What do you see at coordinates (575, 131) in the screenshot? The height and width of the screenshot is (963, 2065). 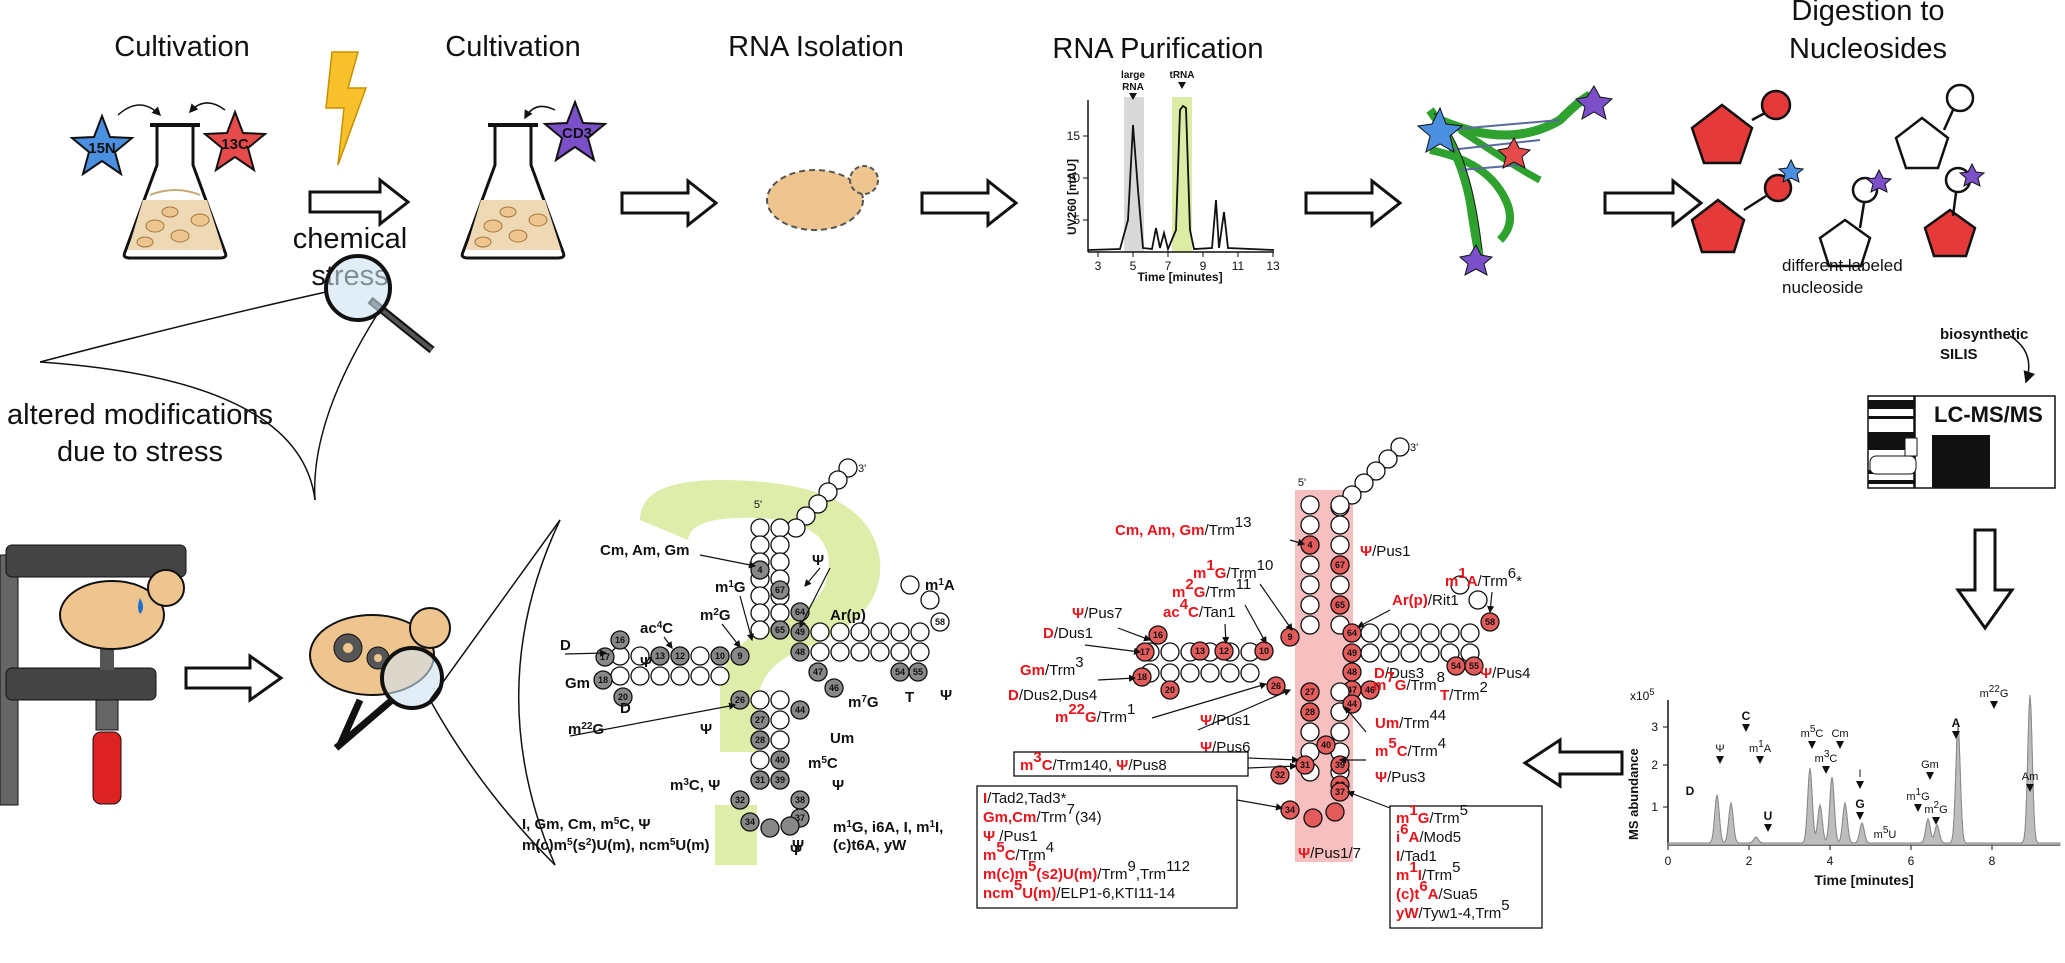 I see `star-cd3-icon: CD3` at bounding box center [575, 131].